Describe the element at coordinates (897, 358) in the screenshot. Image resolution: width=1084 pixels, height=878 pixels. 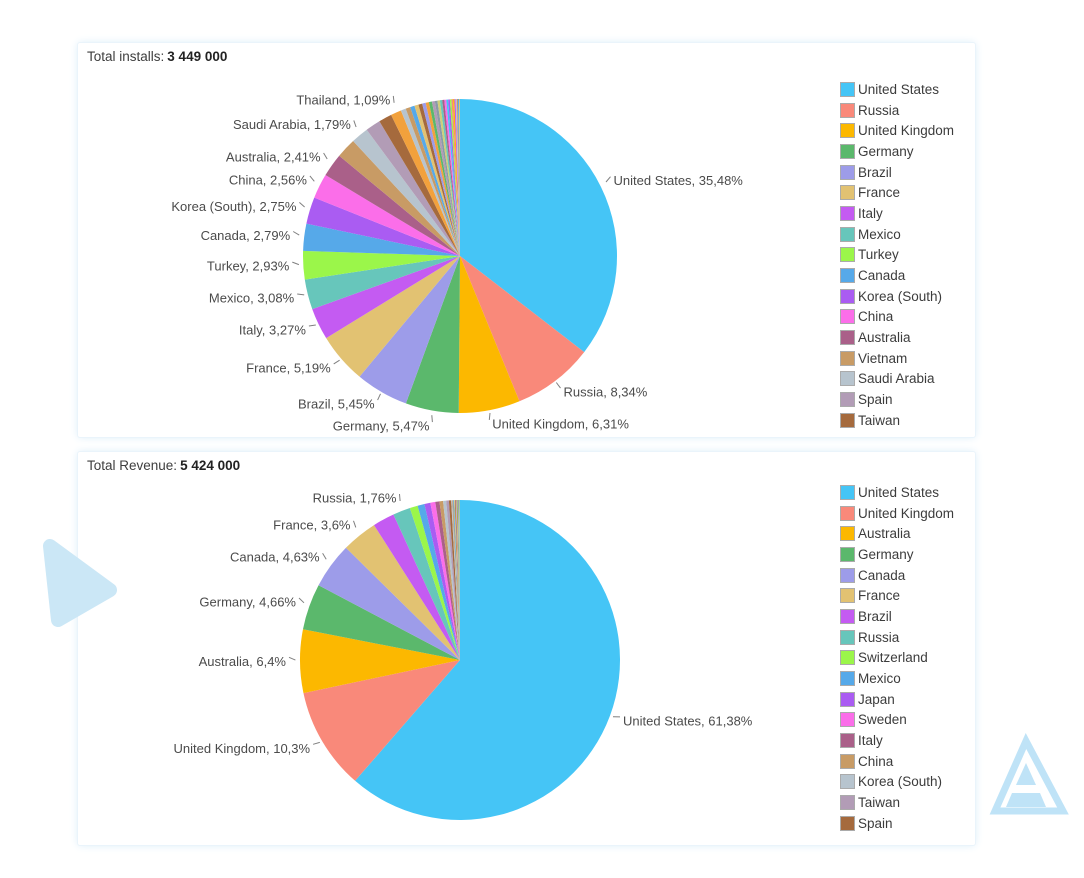
I see `legend-item-vietnam: Vietnam` at that location.